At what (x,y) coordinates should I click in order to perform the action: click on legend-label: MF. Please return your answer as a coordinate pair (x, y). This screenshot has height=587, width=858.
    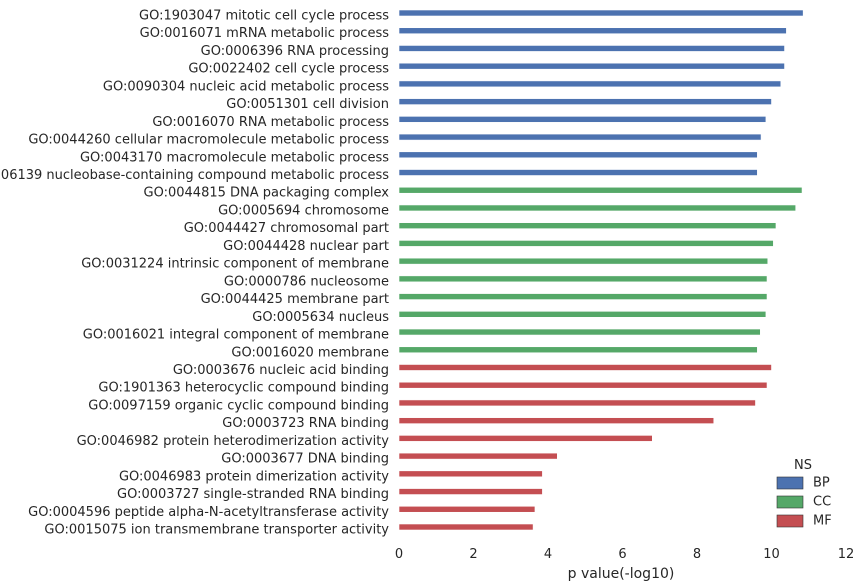
    Looking at the image, I should click on (822, 521).